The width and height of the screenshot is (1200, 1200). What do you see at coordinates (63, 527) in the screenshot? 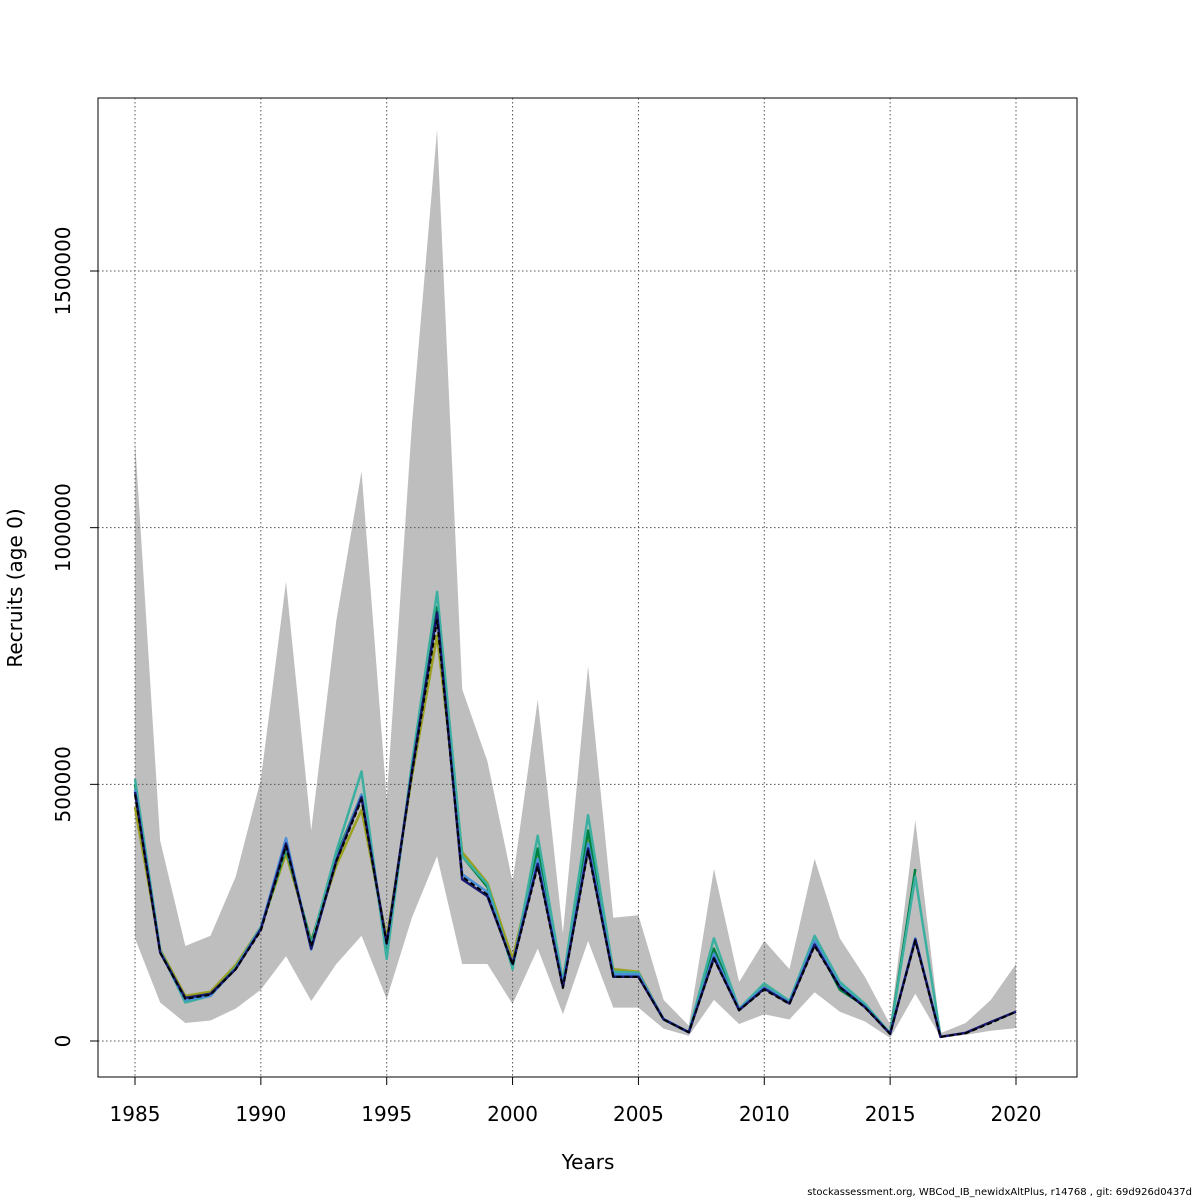
I see `y-tick-label: 1000000` at bounding box center [63, 527].